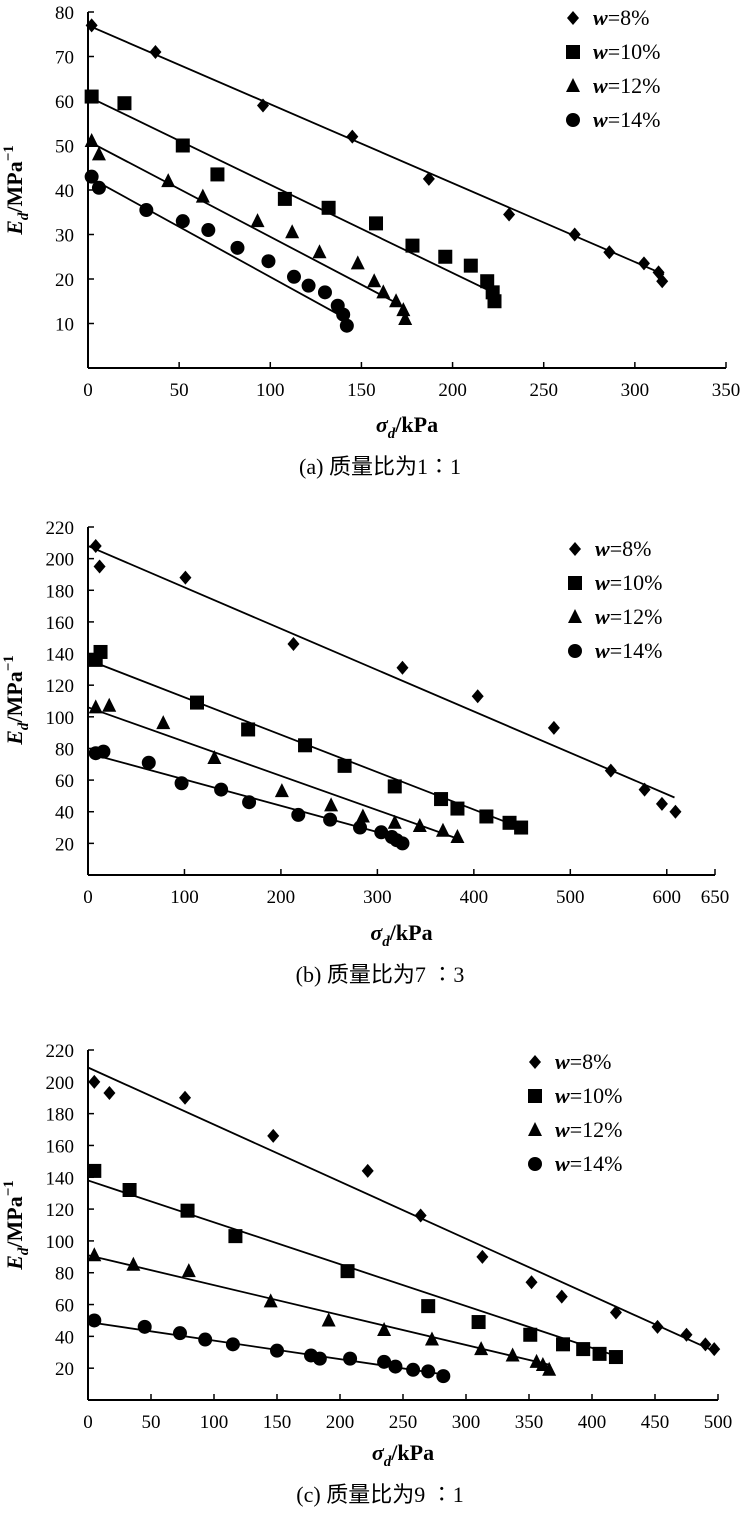  What do you see at coordinates (60, 1051) in the screenshot?
I see `y-tick-label: 220` at bounding box center [60, 1051].